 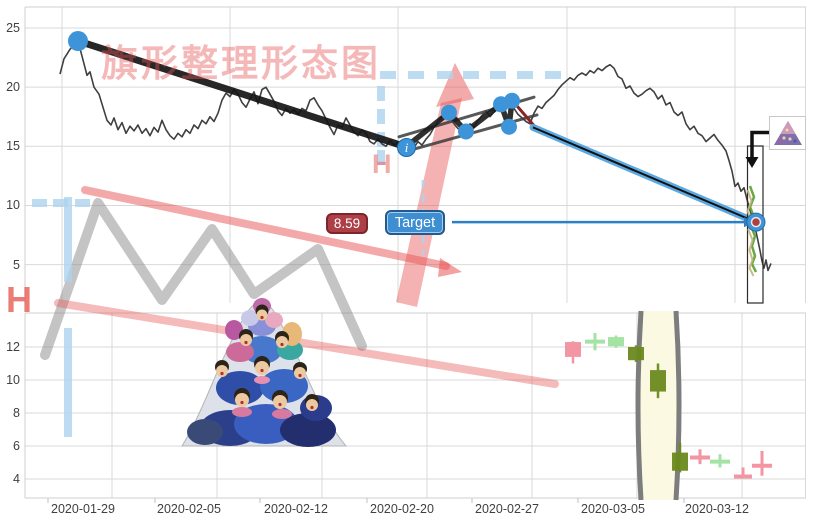 I want to click on y-tick-label-upper: 20, so click(x=13, y=87).